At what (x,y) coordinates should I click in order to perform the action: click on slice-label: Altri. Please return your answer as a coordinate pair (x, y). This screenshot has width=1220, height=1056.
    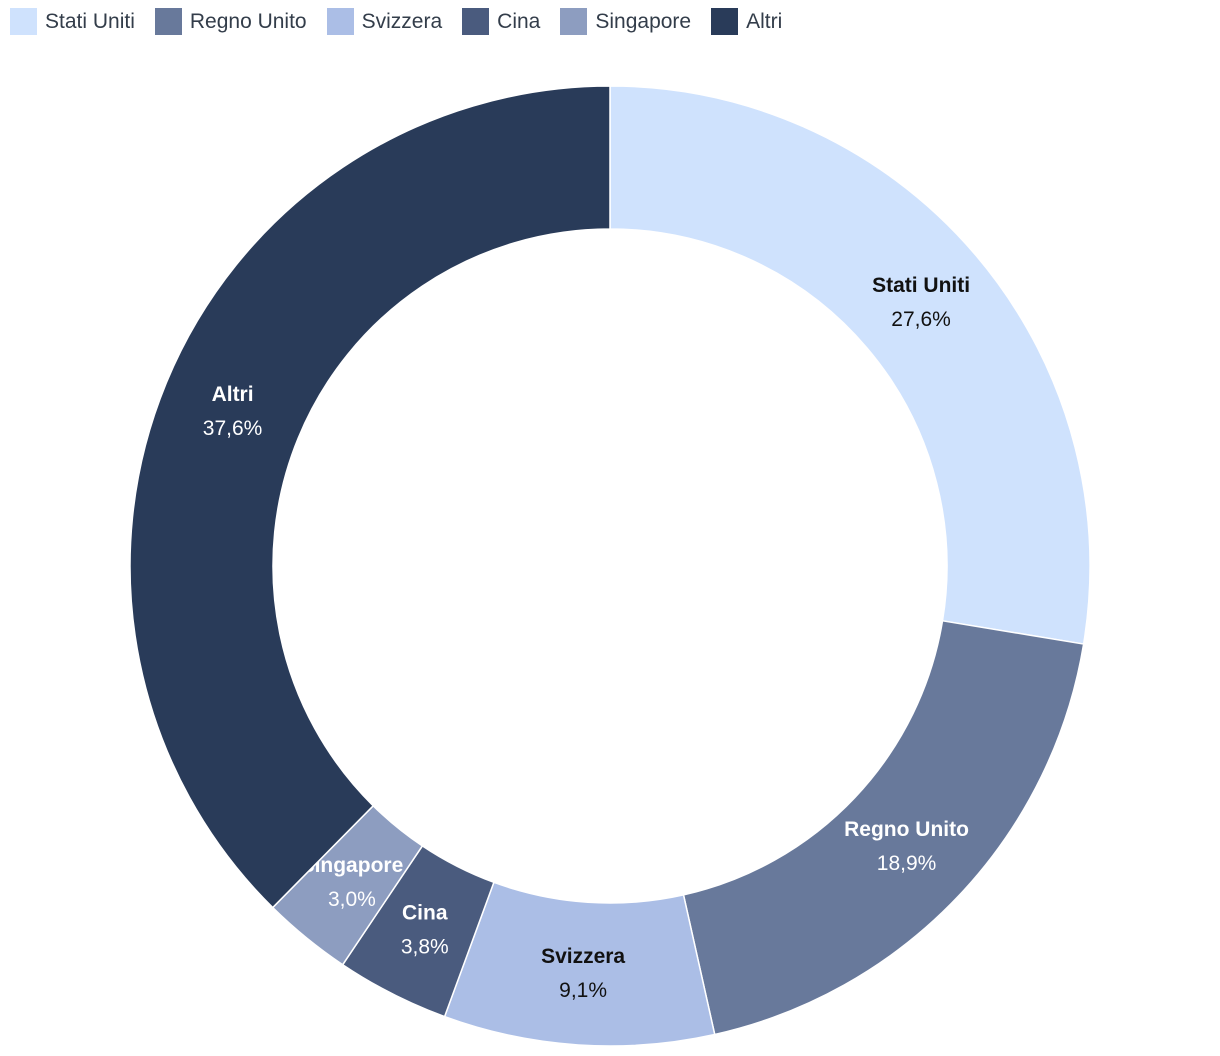
    Looking at the image, I should click on (233, 394).